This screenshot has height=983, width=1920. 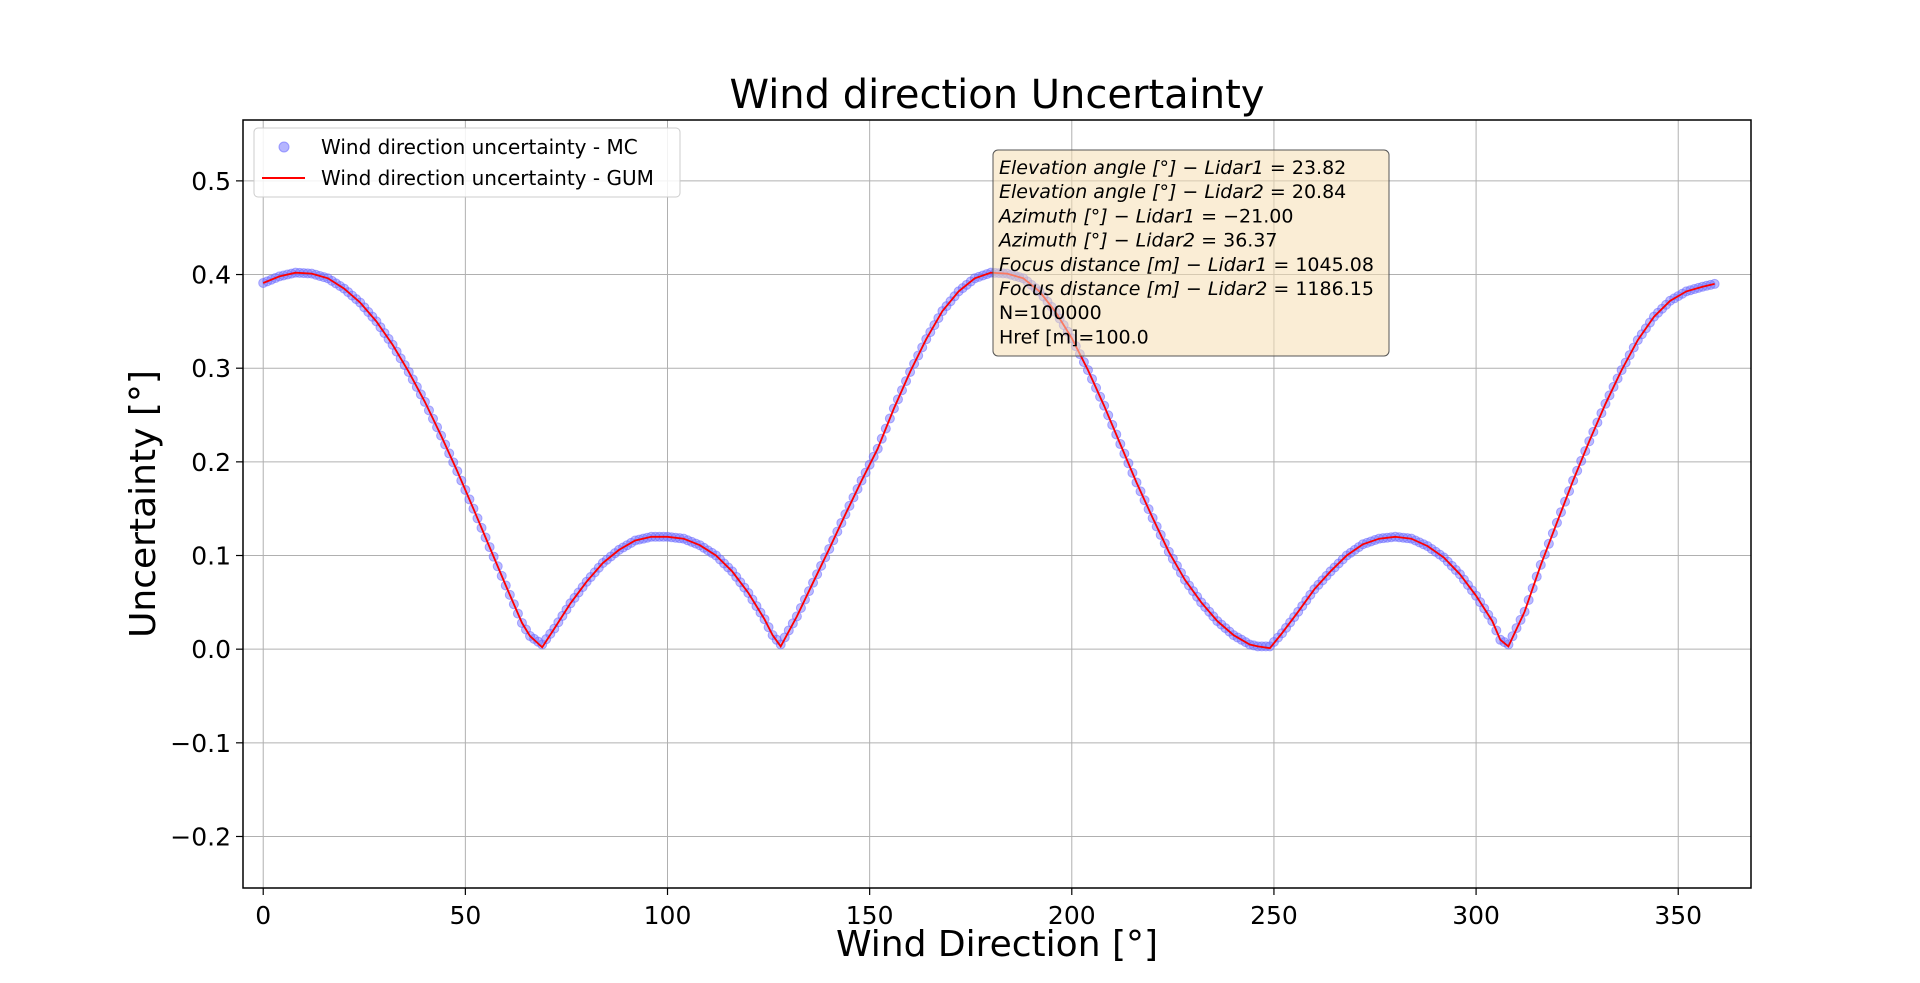 I want to click on y-tick-label: 0.3, so click(x=211, y=368).